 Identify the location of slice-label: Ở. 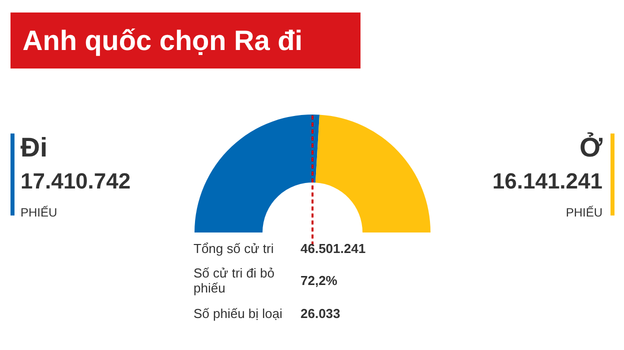
(591, 147).